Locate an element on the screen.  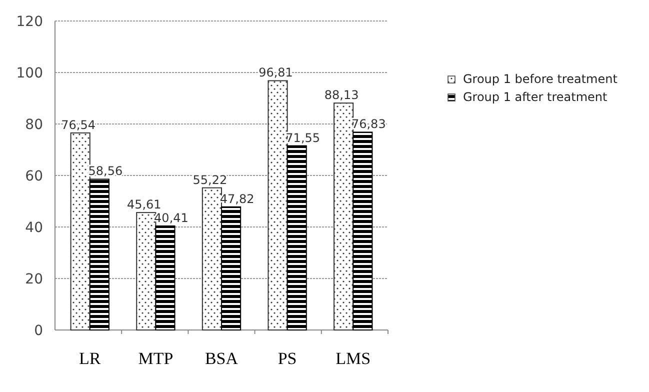
y-tick-label: 60 is located at coordinates (34, 176).